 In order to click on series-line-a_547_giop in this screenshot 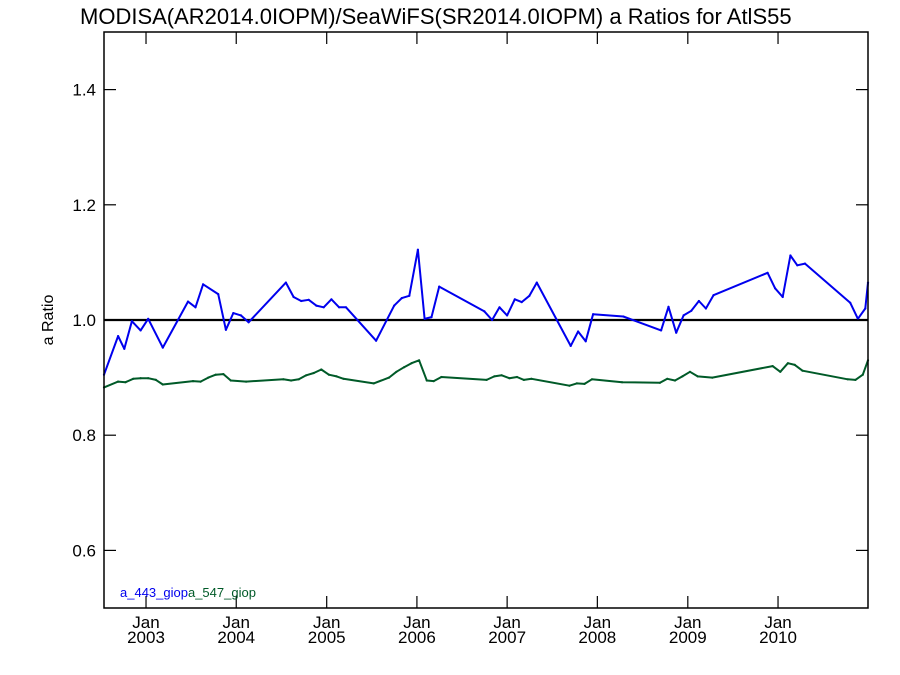, I will do `click(486, 374)`.